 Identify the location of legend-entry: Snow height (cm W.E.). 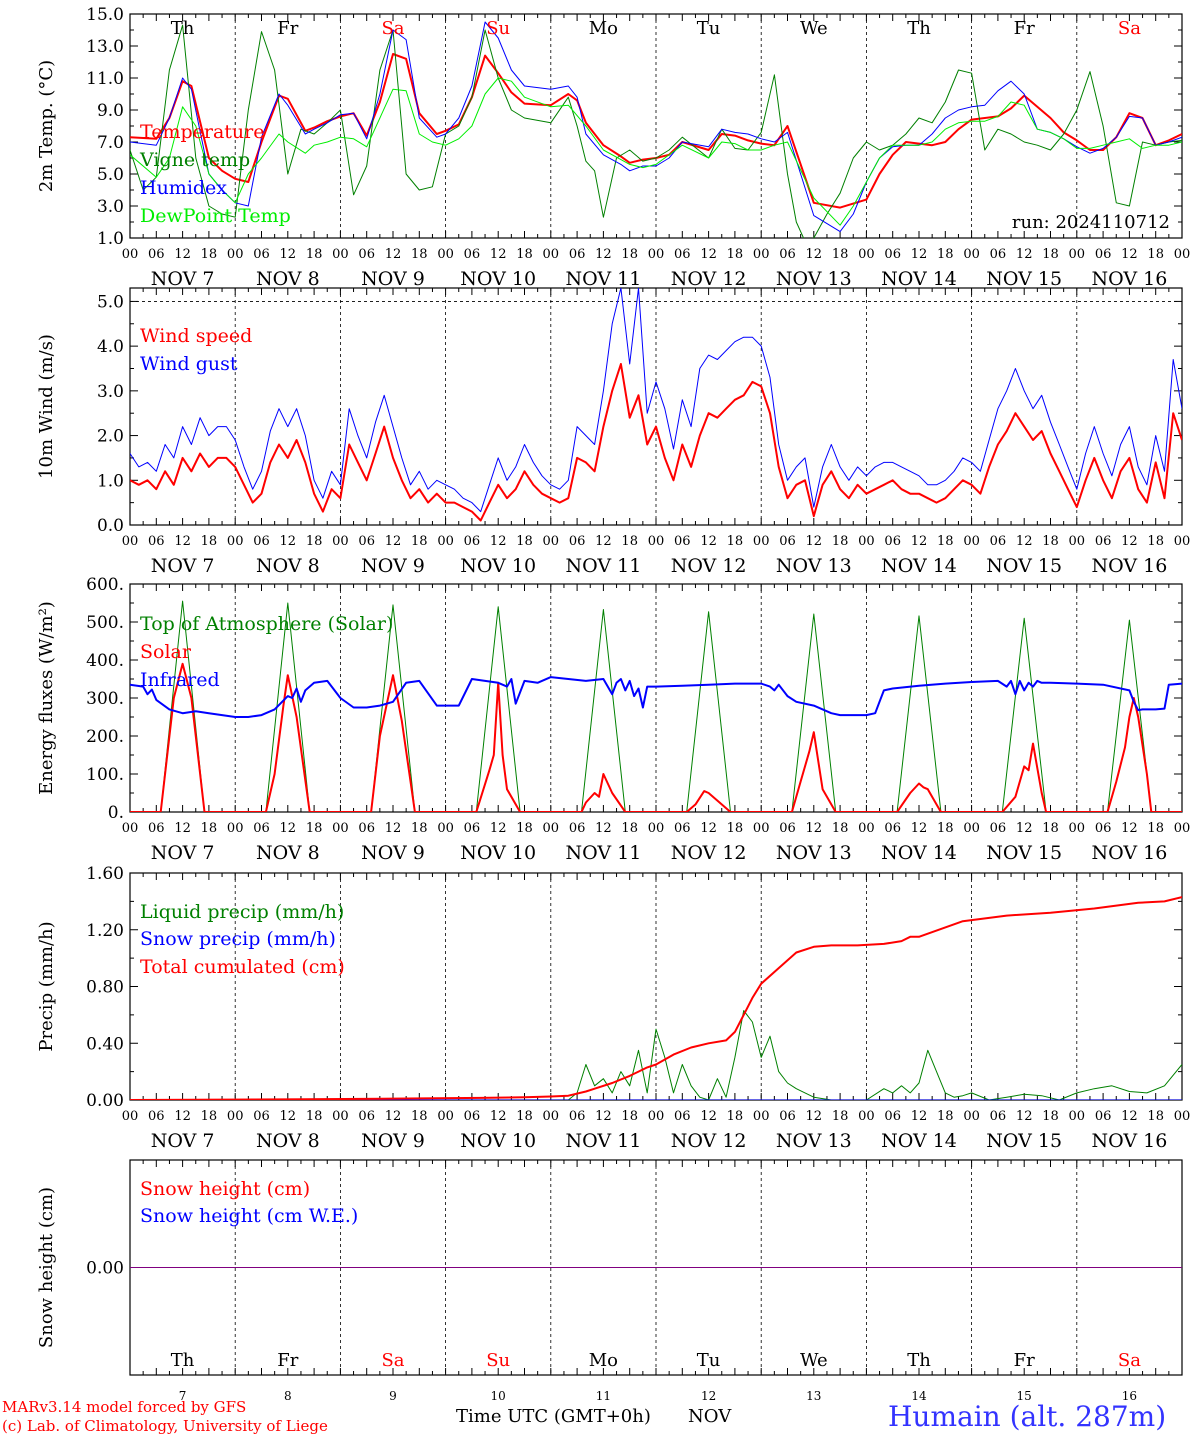
(249, 1216).